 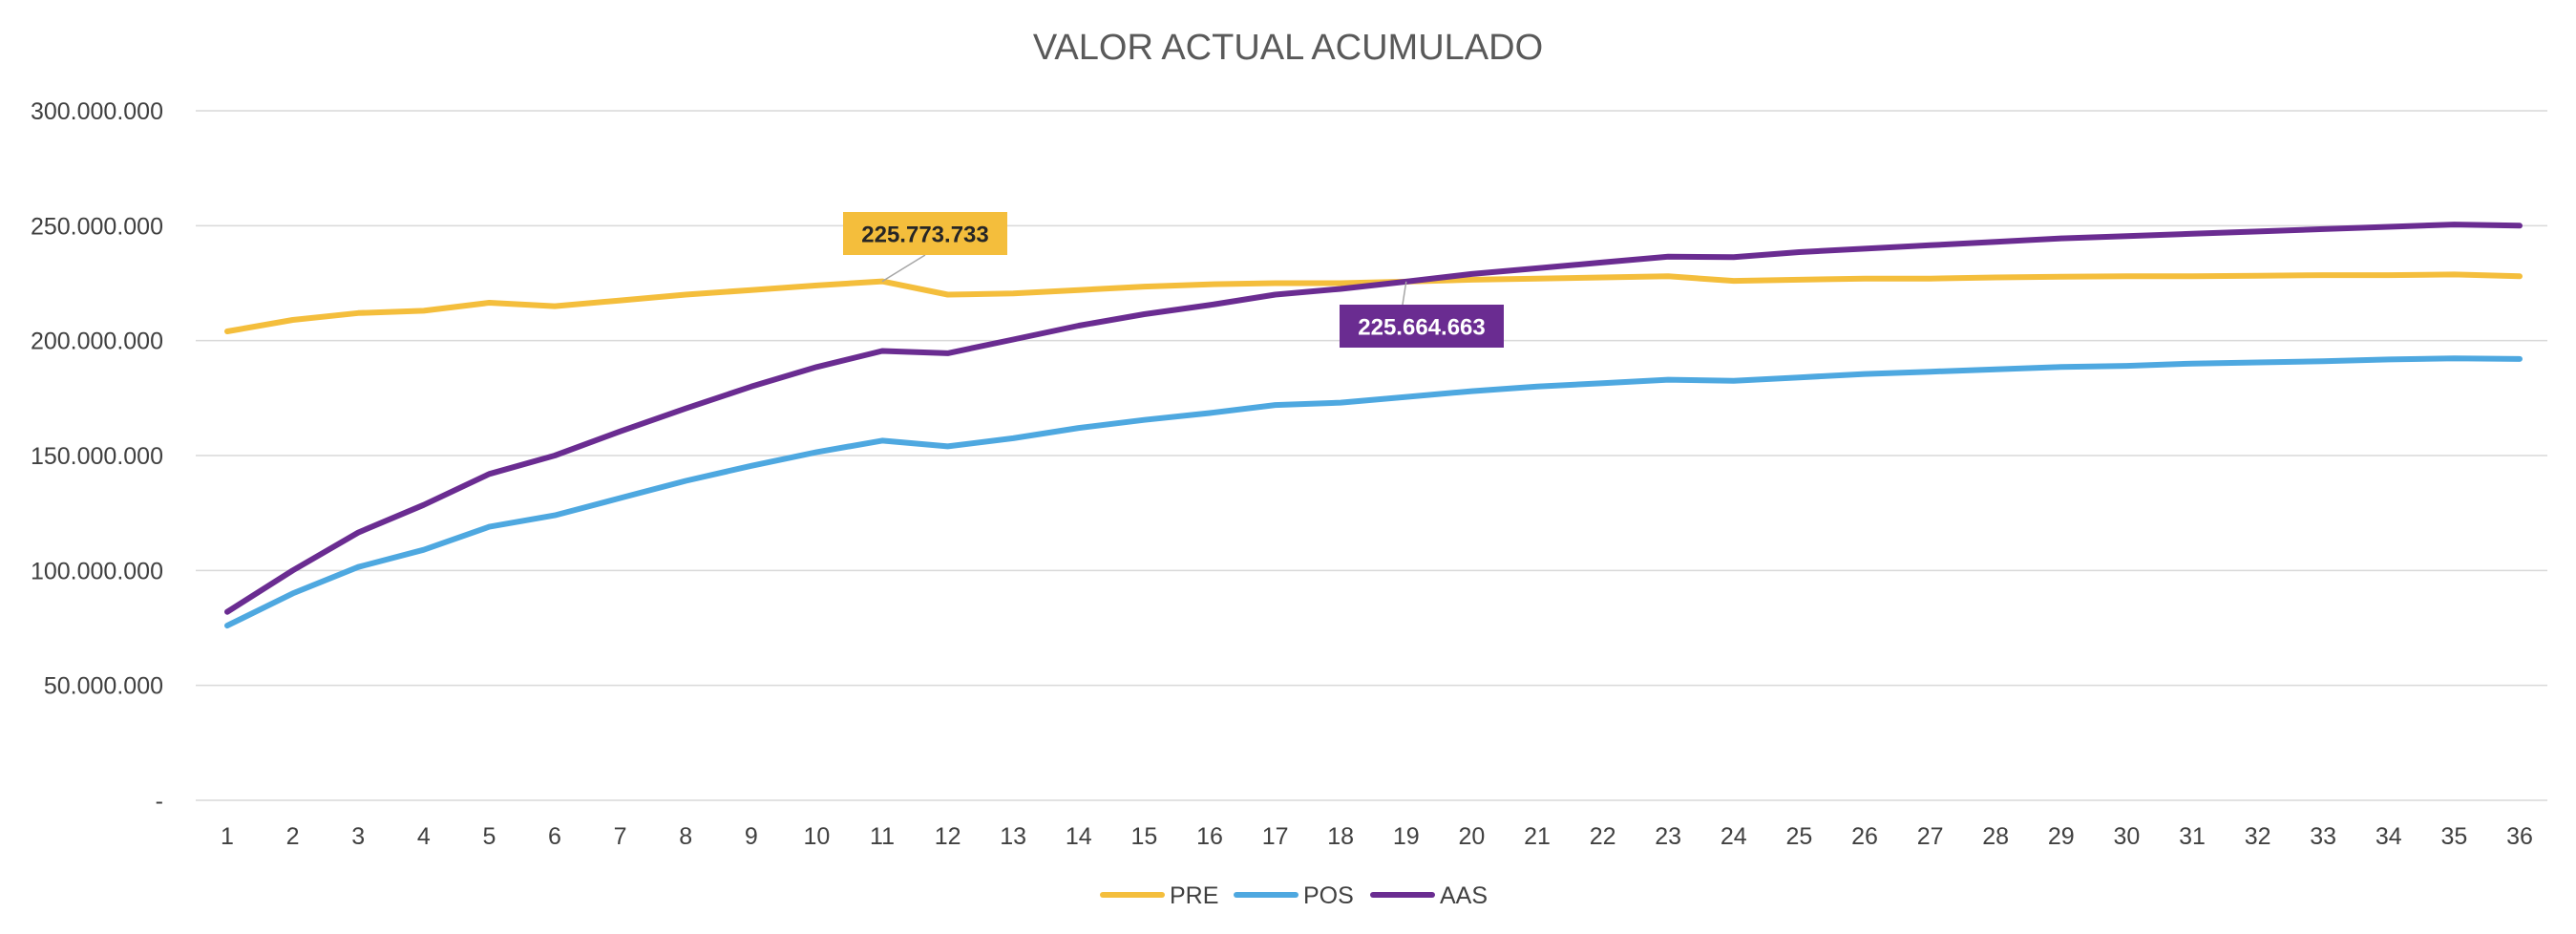 What do you see at coordinates (1930, 836) in the screenshot?
I see `x-tick-label: 27` at bounding box center [1930, 836].